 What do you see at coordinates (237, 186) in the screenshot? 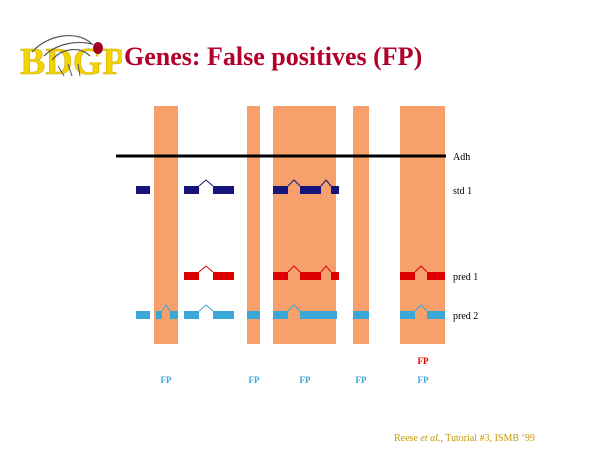
I see `std1-gene-model` at bounding box center [237, 186].